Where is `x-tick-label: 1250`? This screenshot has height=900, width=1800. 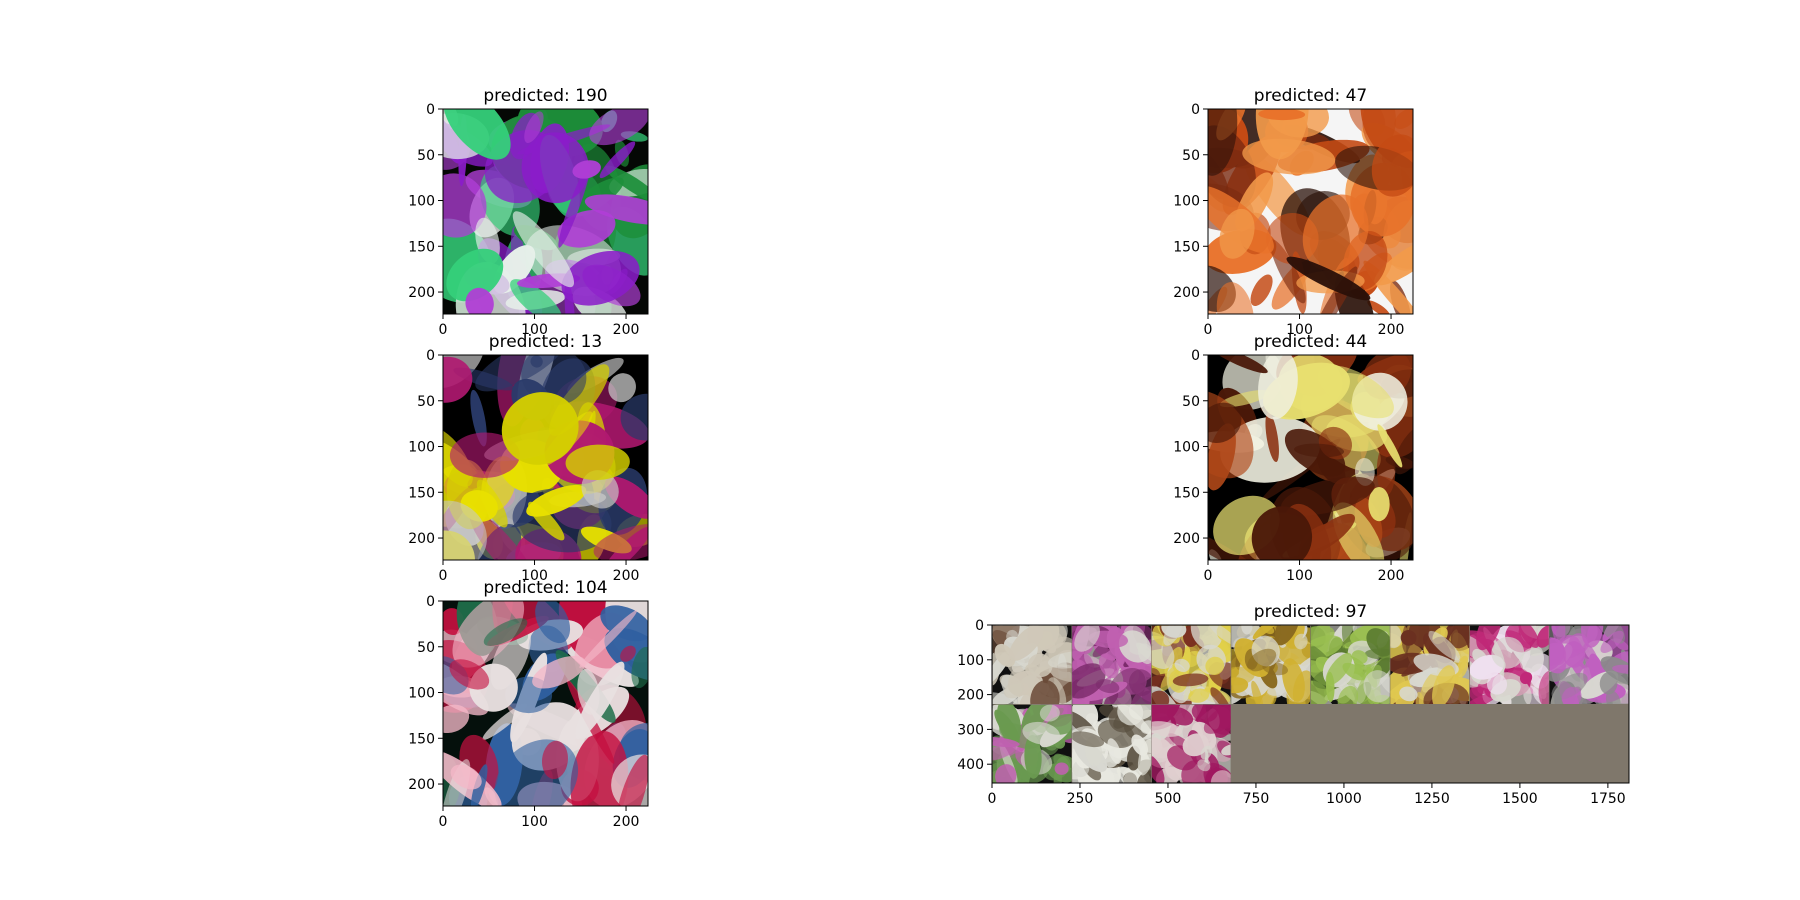 x-tick-label: 1250 is located at coordinates (1432, 799).